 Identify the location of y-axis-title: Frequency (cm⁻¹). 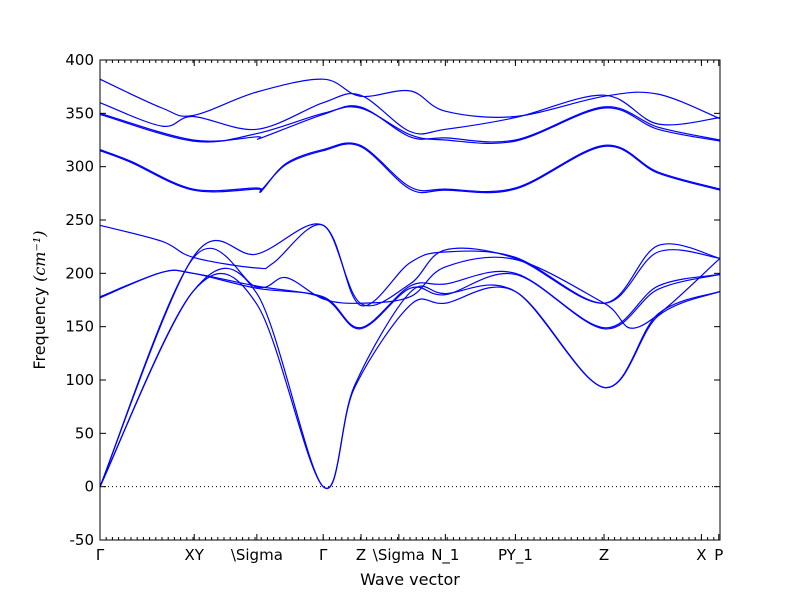
(39, 299).